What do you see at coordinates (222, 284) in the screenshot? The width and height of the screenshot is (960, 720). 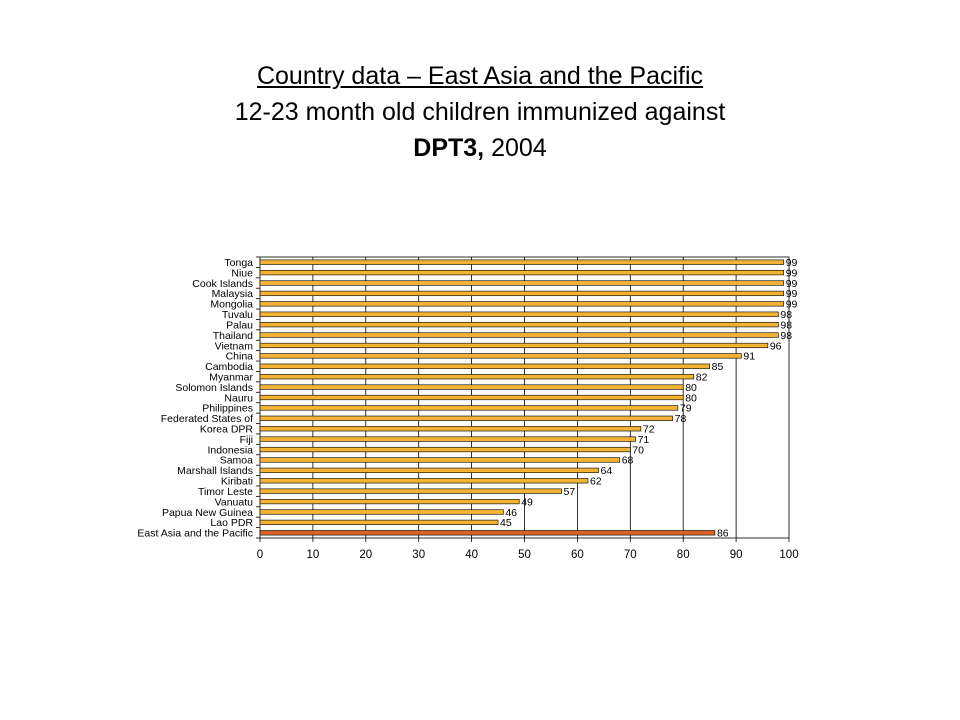 I see `category-label: Cook Islands` at bounding box center [222, 284].